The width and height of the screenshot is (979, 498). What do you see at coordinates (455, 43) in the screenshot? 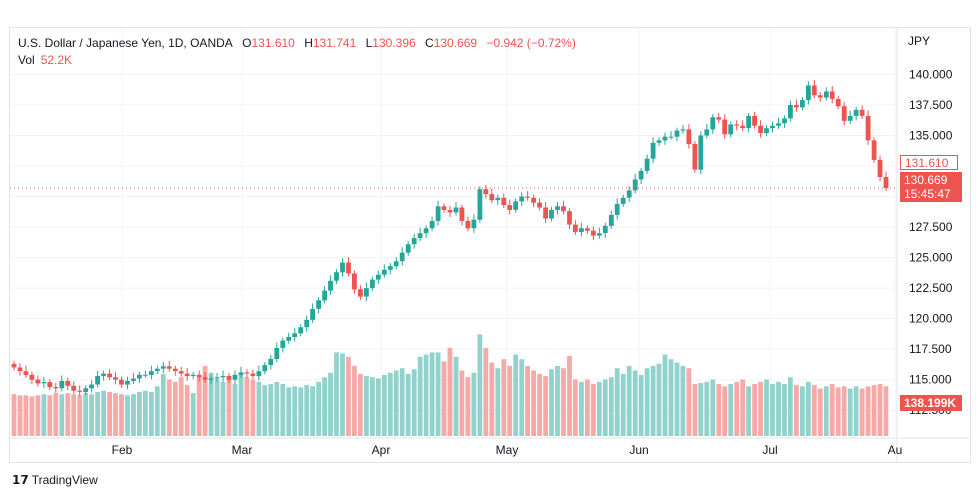
I see `close-value: 130.669` at bounding box center [455, 43].